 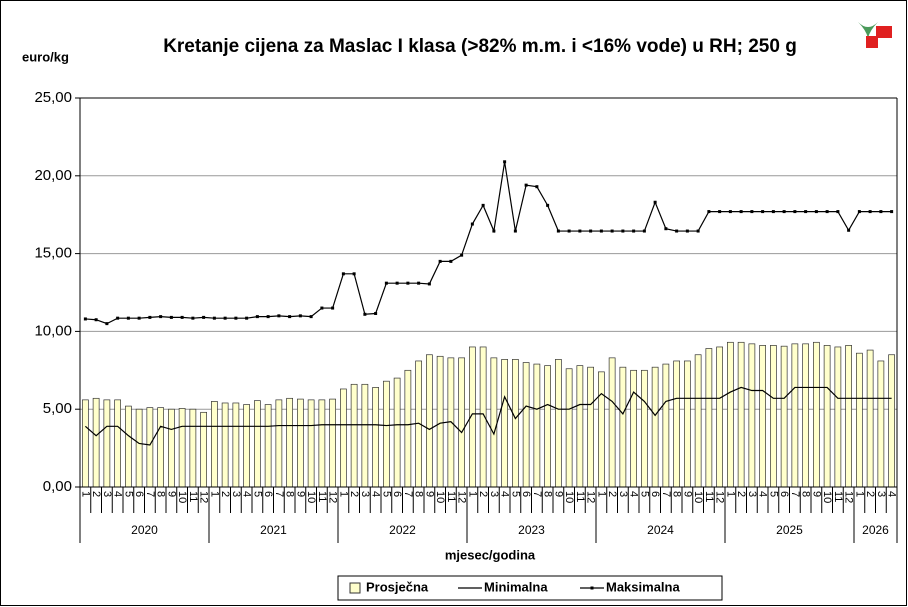 What do you see at coordinates (516, 586) in the screenshot?
I see `legend-label: Minimalna` at bounding box center [516, 586].